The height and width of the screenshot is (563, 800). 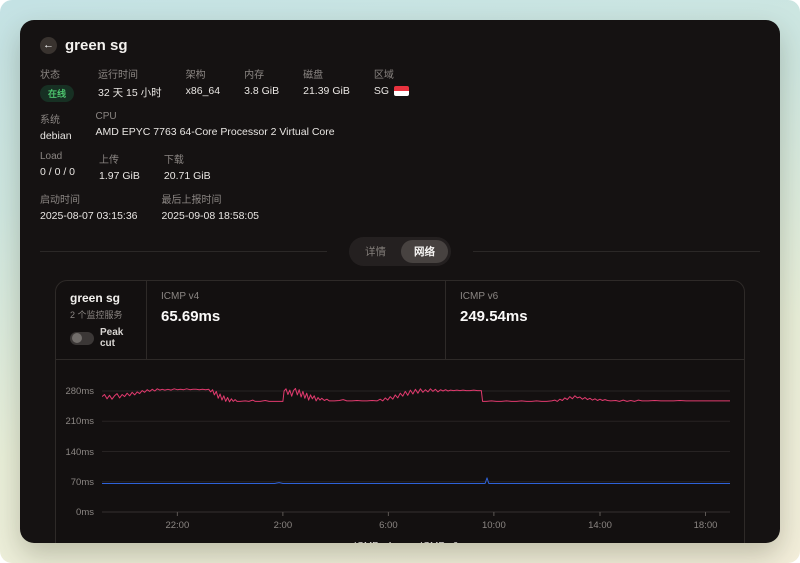 I want to click on info-cell: 最后上报时间 2025-09-08 18:58:05, so click(x=211, y=206).